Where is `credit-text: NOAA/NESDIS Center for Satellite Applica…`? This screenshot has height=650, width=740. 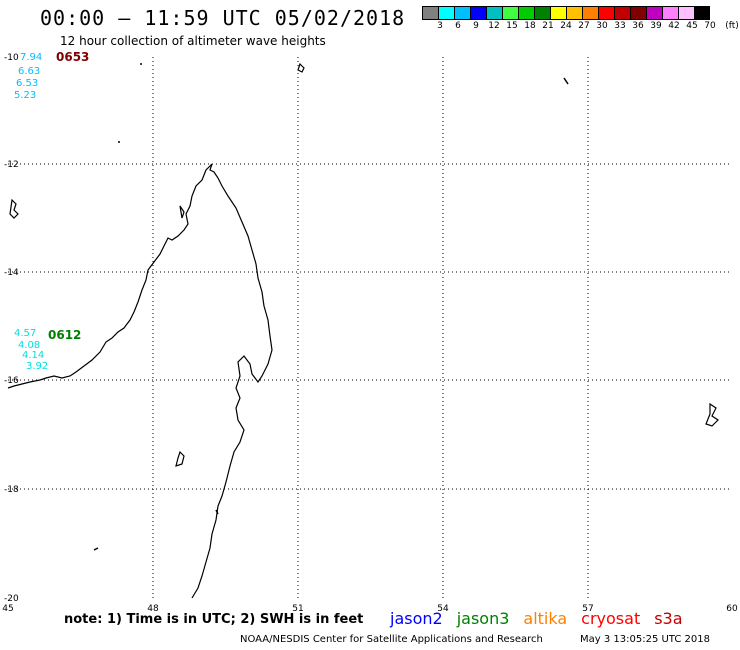
credit-text: NOAA/NESDIS Center for Satellite Applica… is located at coordinates (391, 639).